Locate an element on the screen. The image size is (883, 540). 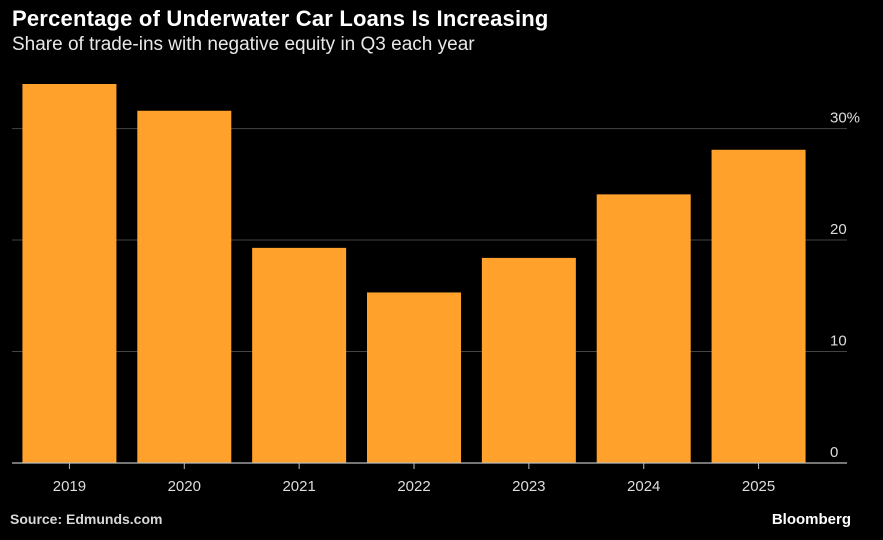
axes is located at coordinates (429, 465).